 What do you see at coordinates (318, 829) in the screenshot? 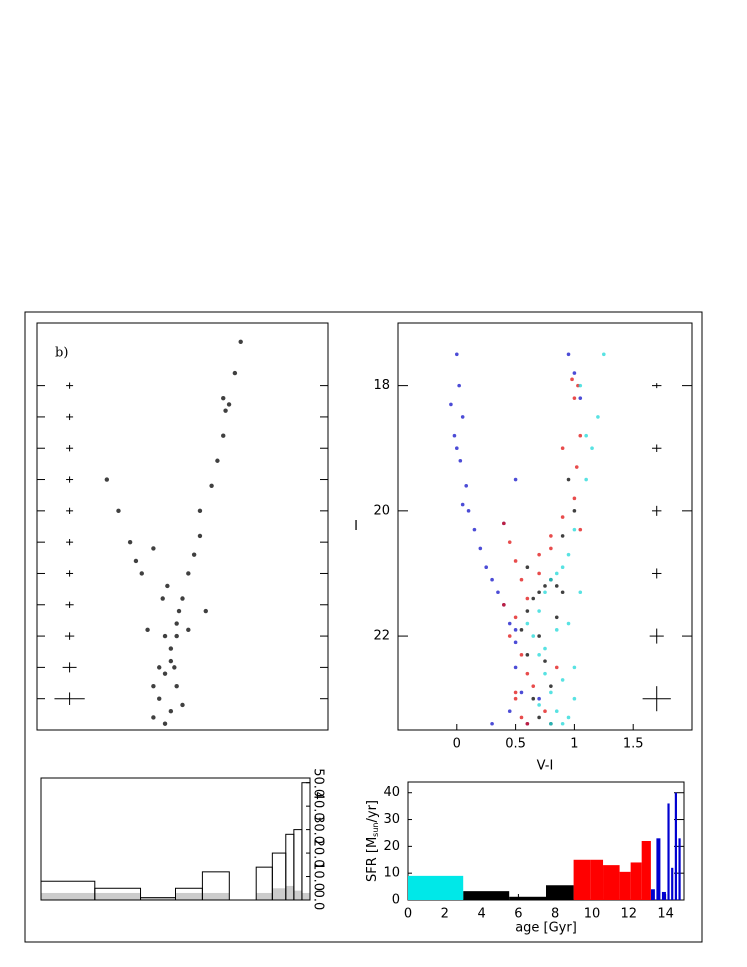
I see `y2-tick-label: 30.0` at bounding box center [318, 829].